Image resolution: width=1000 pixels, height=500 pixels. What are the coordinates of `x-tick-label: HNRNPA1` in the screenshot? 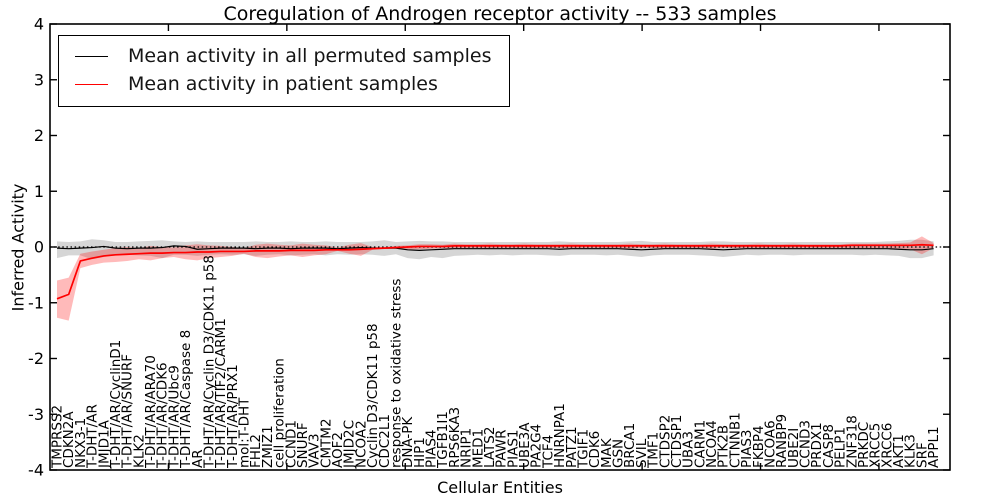 It's located at (560, 435).